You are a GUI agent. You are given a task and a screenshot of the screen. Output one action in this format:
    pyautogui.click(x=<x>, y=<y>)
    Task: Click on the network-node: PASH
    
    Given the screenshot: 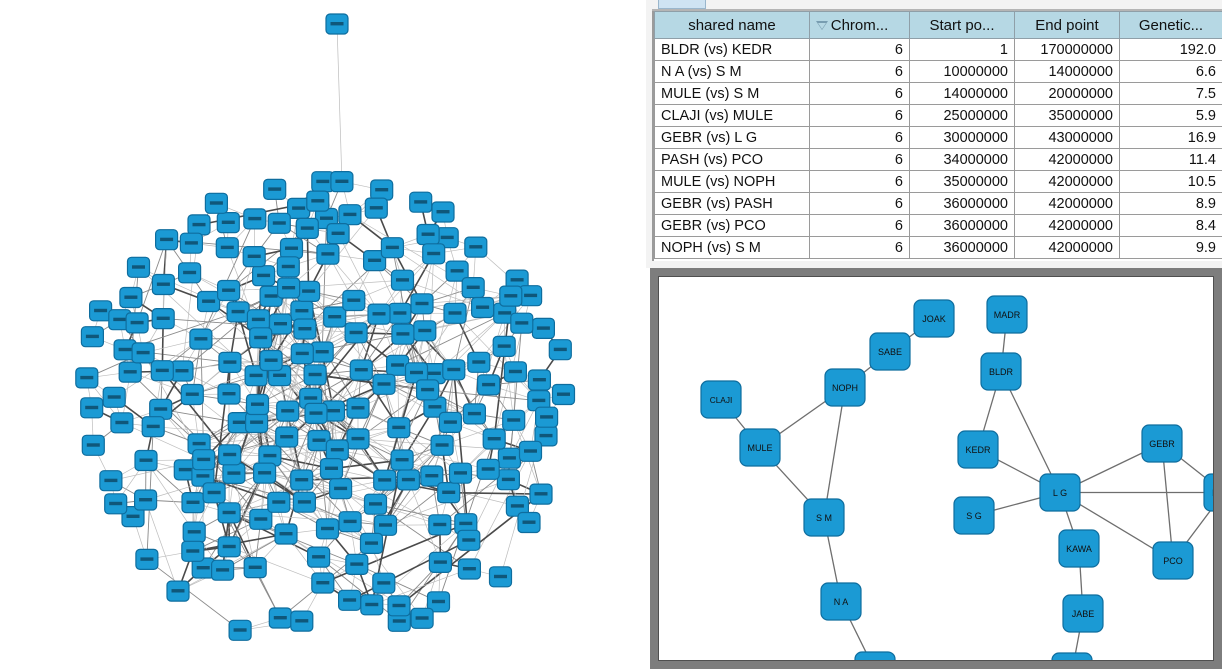 What is the action you would take?
    pyautogui.click(x=1208, y=492)
    